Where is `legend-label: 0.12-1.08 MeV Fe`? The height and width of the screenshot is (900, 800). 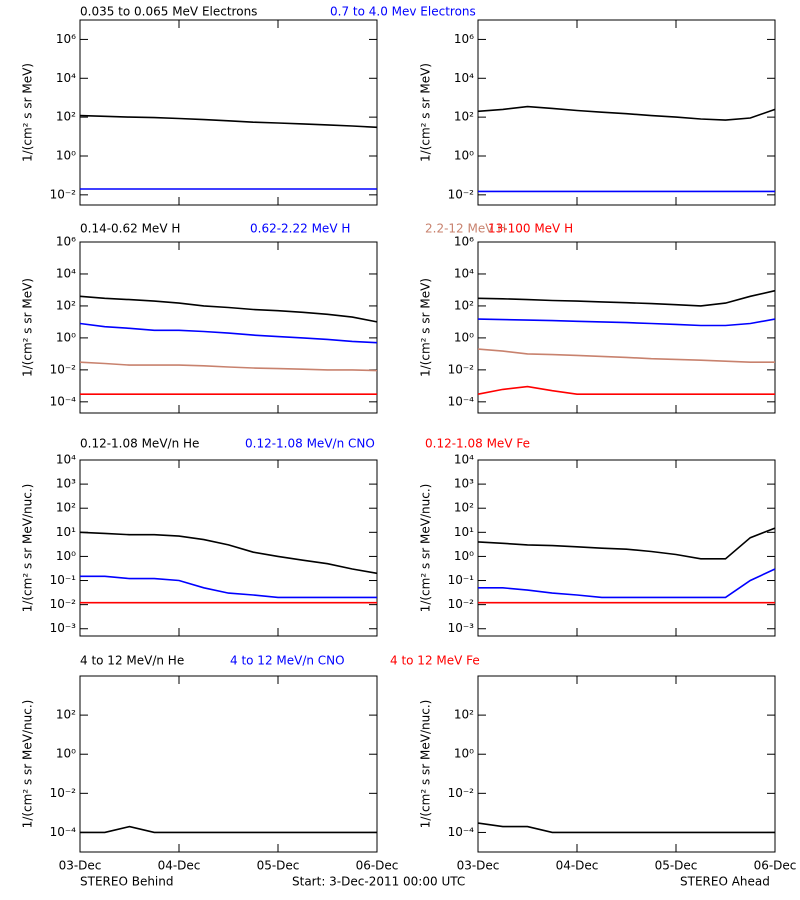 legend-label: 0.12-1.08 MeV Fe is located at coordinates (477, 444).